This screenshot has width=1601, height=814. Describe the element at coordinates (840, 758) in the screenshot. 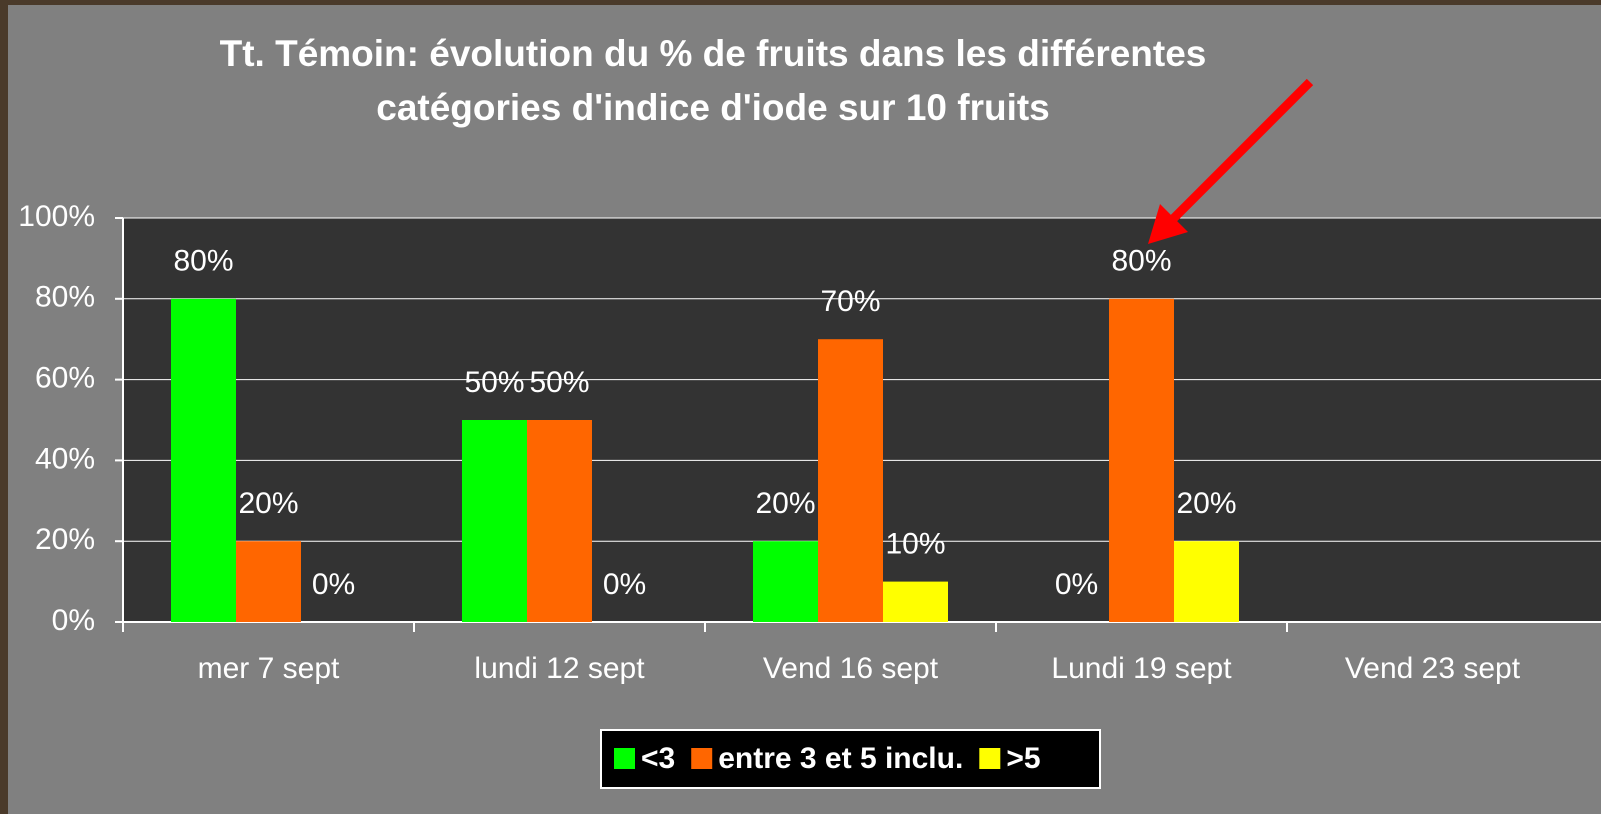

I see `legend-label: entre 3 et 5 inclu.` at that location.